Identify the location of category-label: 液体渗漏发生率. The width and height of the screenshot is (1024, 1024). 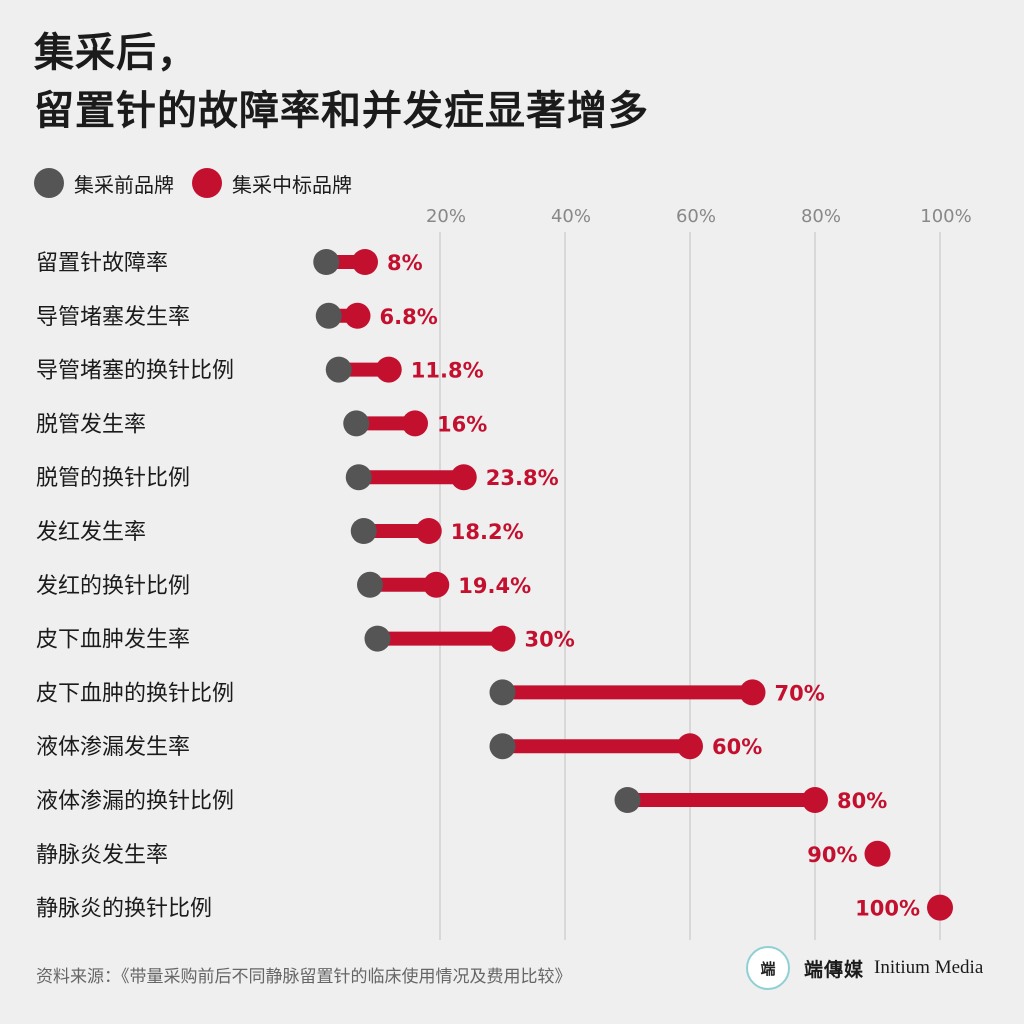
(113, 747).